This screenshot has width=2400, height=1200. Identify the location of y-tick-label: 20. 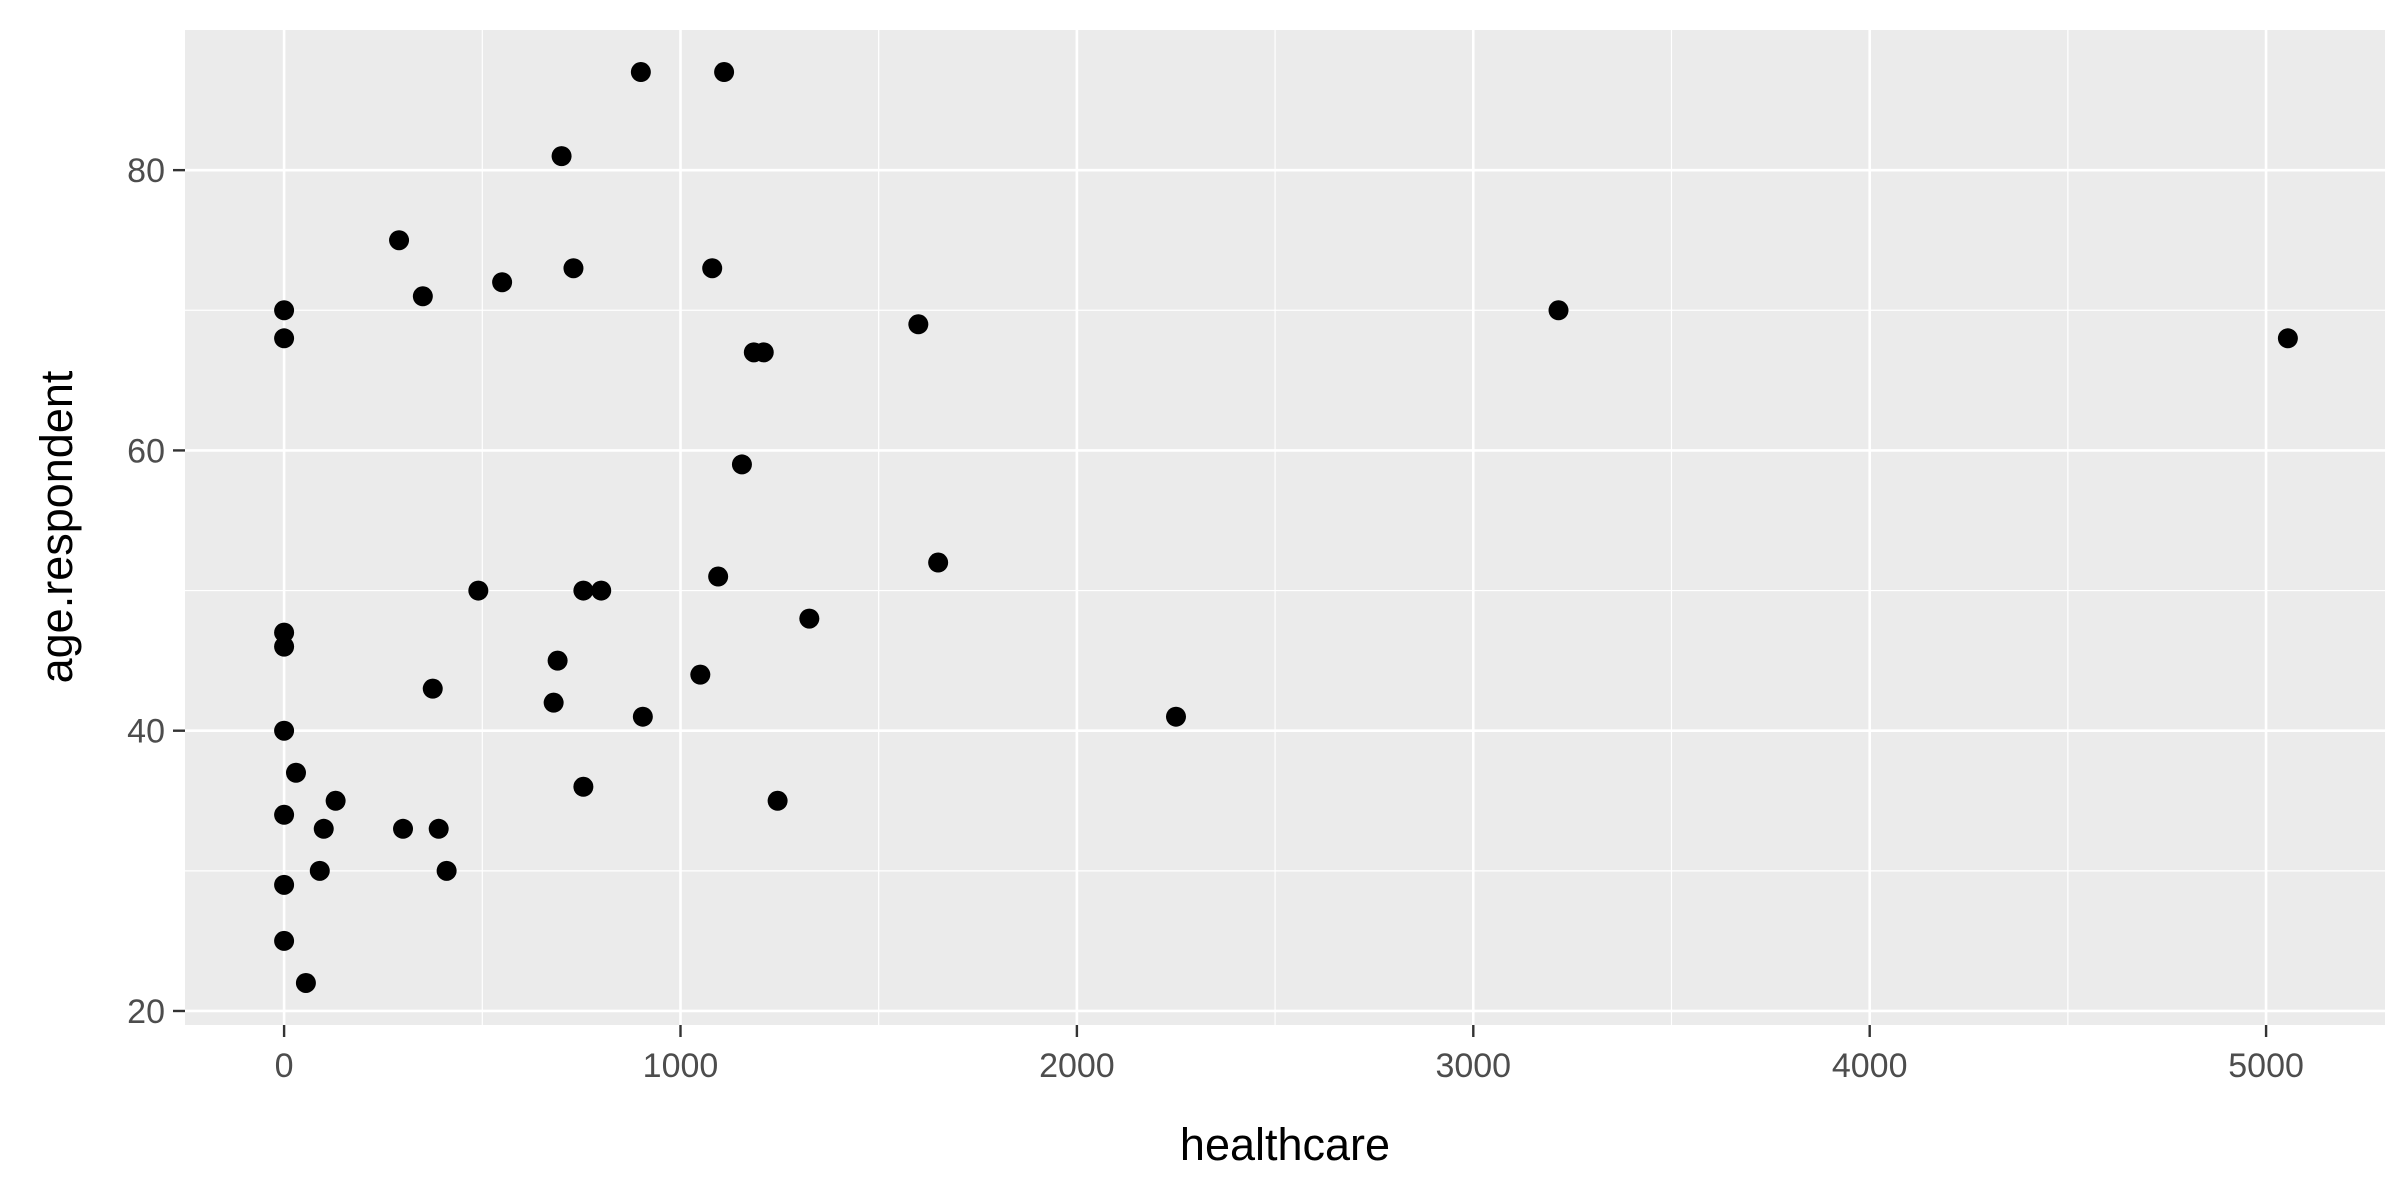
(146, 1012).